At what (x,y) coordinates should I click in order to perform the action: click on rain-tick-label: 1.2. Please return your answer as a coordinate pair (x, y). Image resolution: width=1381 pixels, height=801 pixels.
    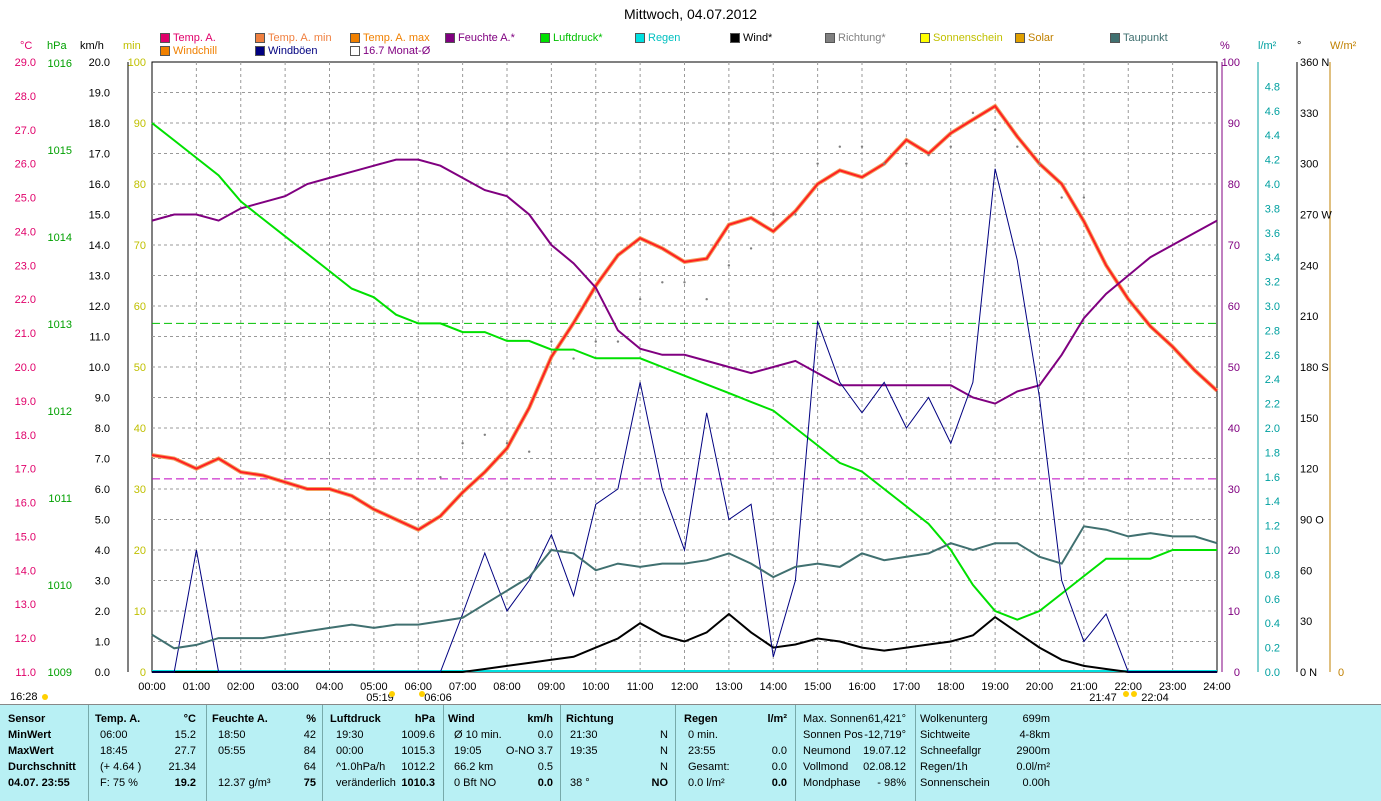
    Looking at the image, I should click on (1272, 527).